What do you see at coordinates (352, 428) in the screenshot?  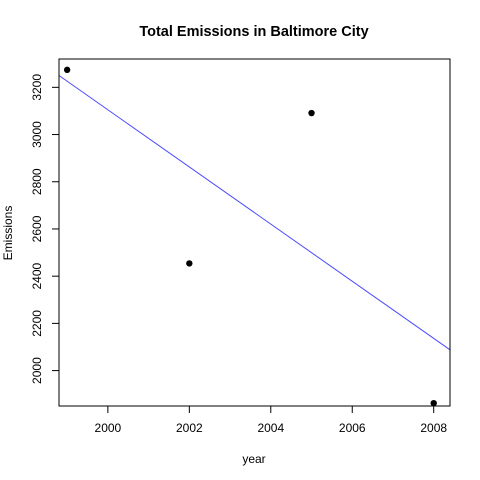 I see `x-tick-label: 2006` at bounding box center [352, 428].